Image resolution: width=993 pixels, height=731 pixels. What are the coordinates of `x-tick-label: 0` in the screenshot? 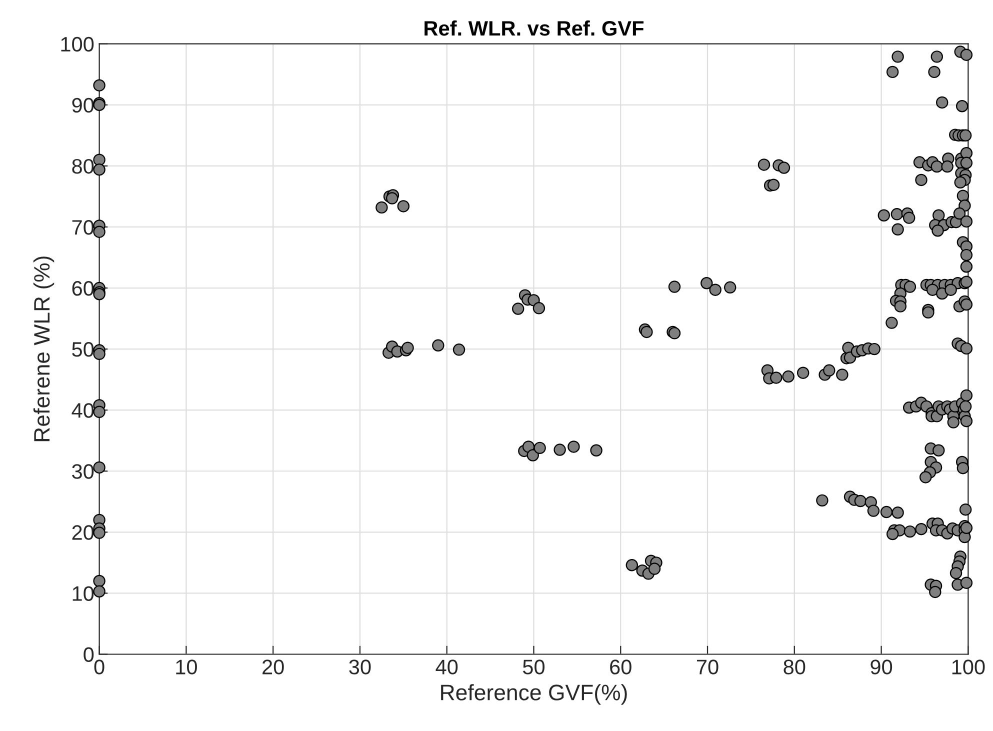 It's located at (99, 667).